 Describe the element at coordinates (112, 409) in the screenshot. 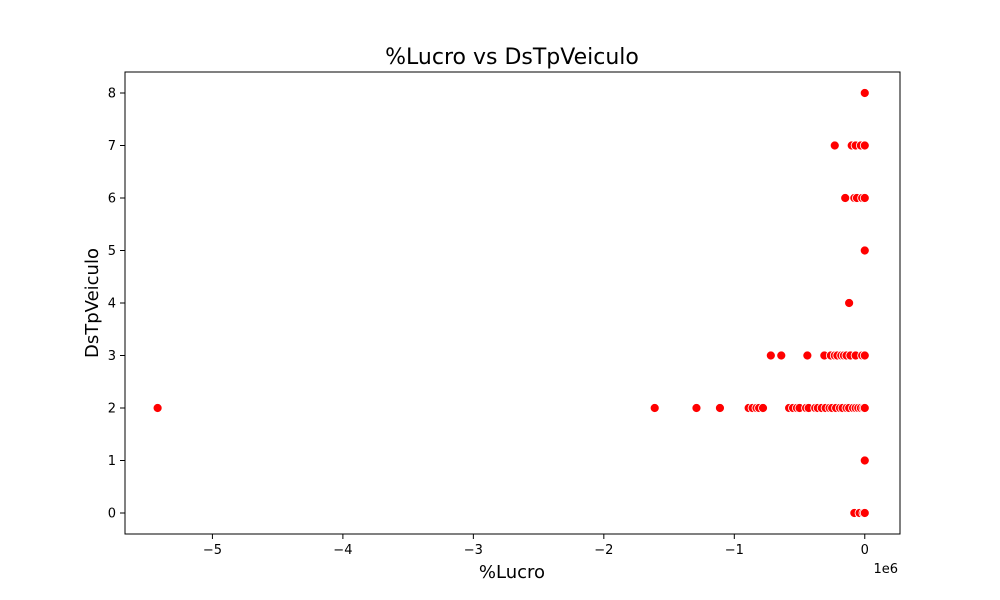

I see `y-tick-label: 2` at that location.